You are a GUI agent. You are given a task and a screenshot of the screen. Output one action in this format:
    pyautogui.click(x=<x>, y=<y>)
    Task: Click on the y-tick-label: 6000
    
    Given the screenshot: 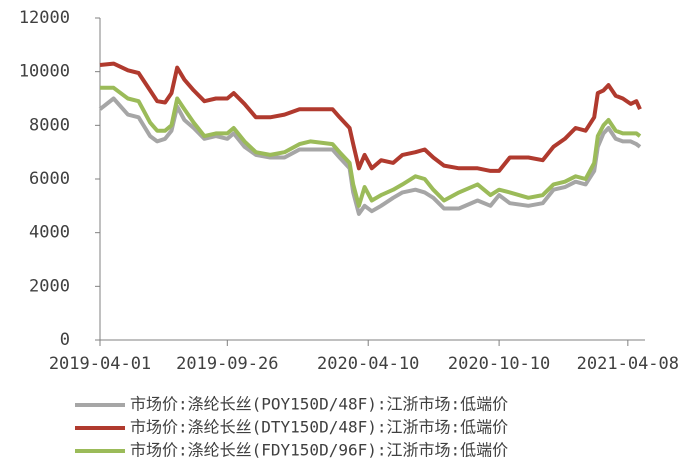 What is the action you would take?
    pyautogui.click(x=49, y=179)
    